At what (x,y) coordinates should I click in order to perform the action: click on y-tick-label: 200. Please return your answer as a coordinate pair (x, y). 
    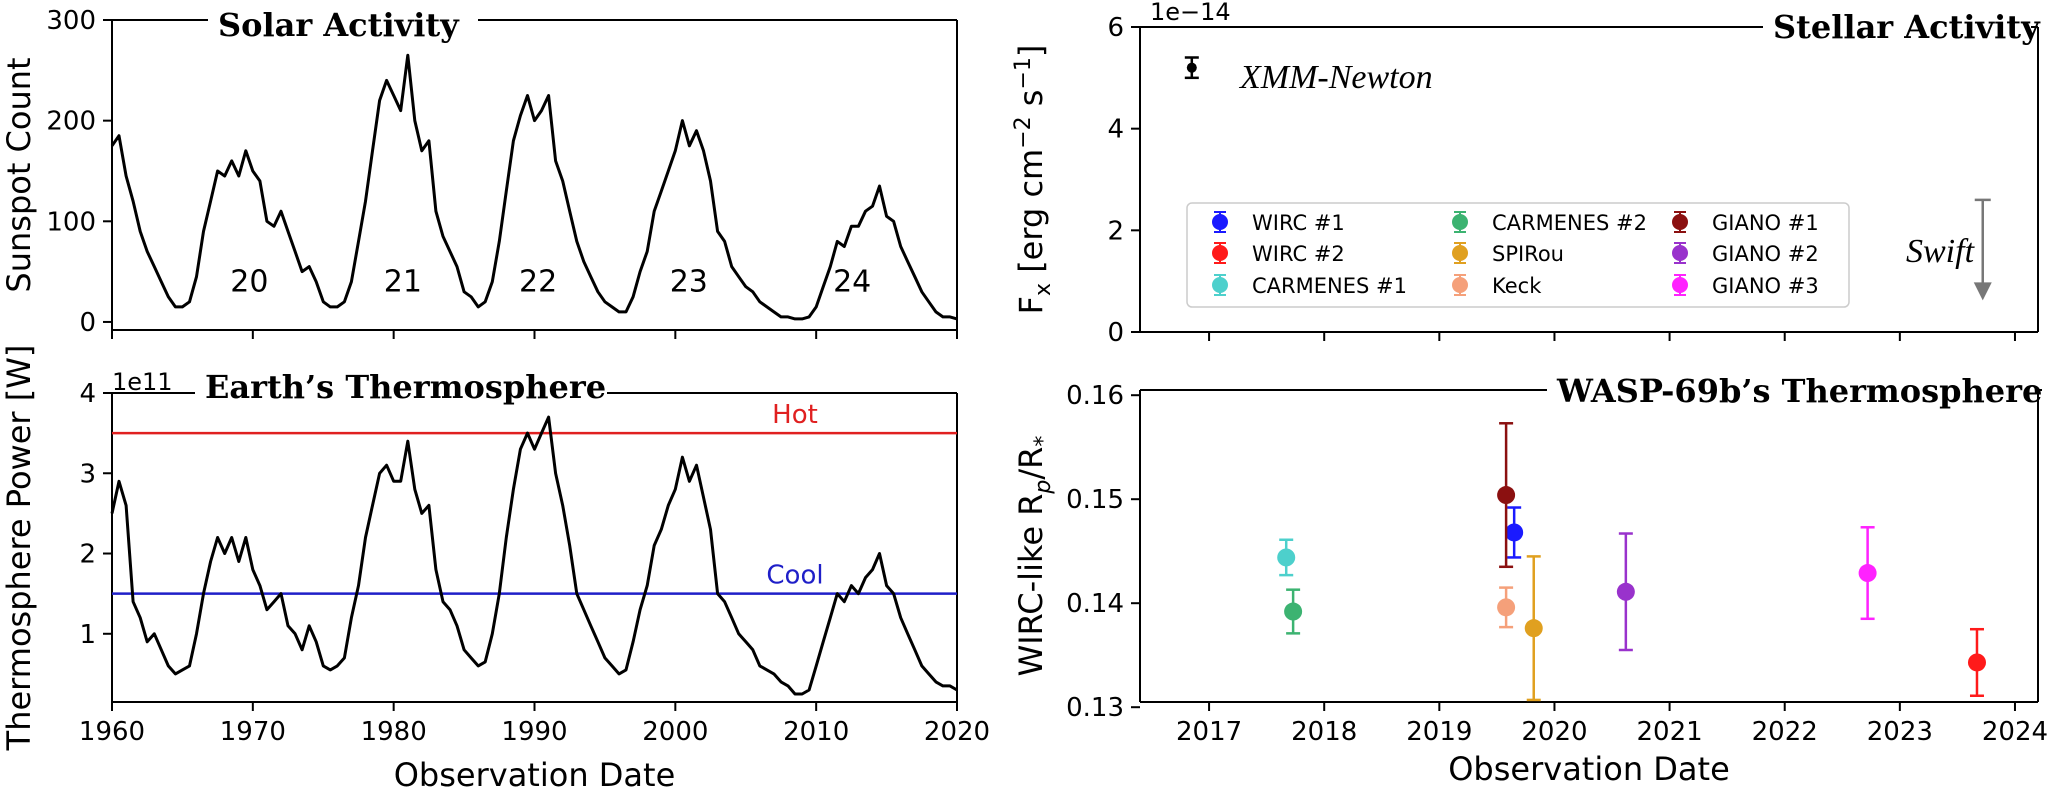
    Looking at the image, I should click on (71, 122).